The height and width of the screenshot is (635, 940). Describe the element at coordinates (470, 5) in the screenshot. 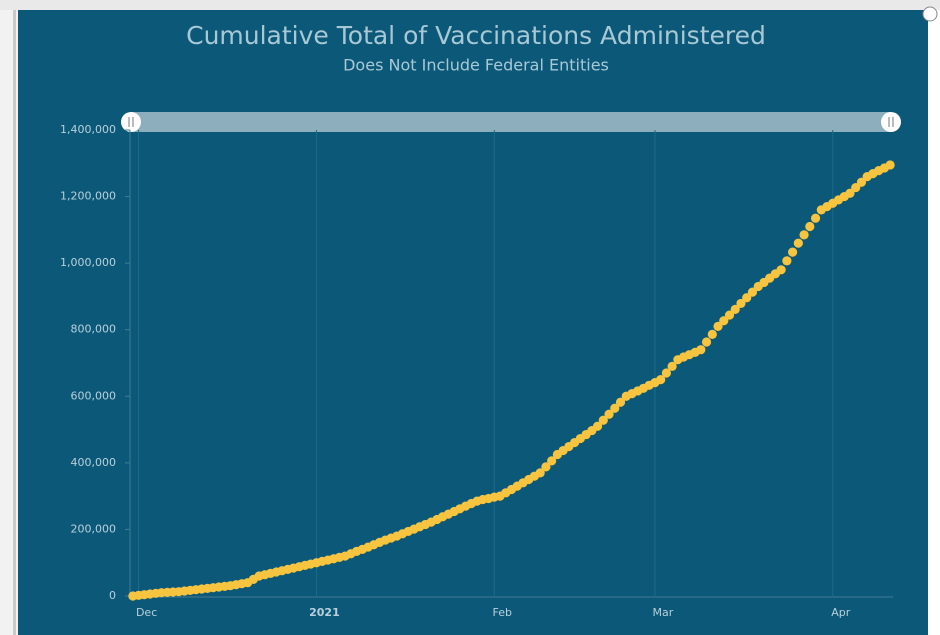

I see `top-strip` at that location.